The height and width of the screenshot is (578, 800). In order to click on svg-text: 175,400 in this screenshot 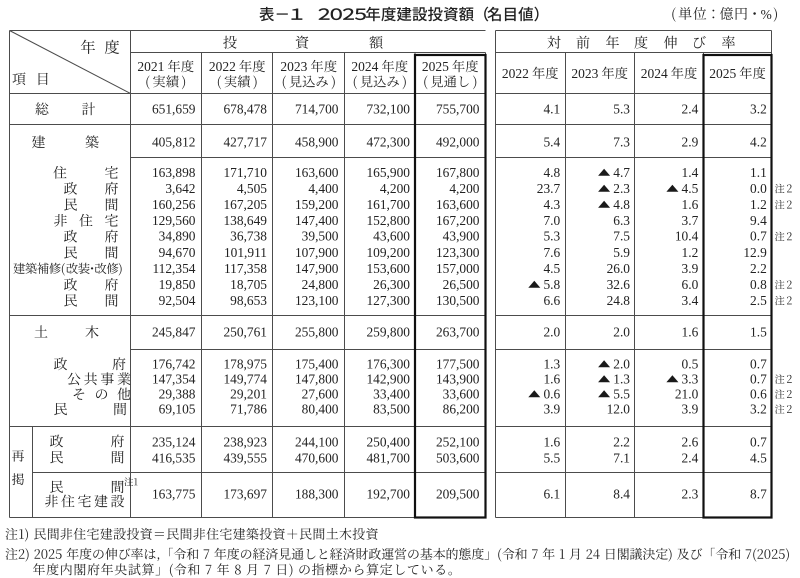, I will do `click(317, 363)`.